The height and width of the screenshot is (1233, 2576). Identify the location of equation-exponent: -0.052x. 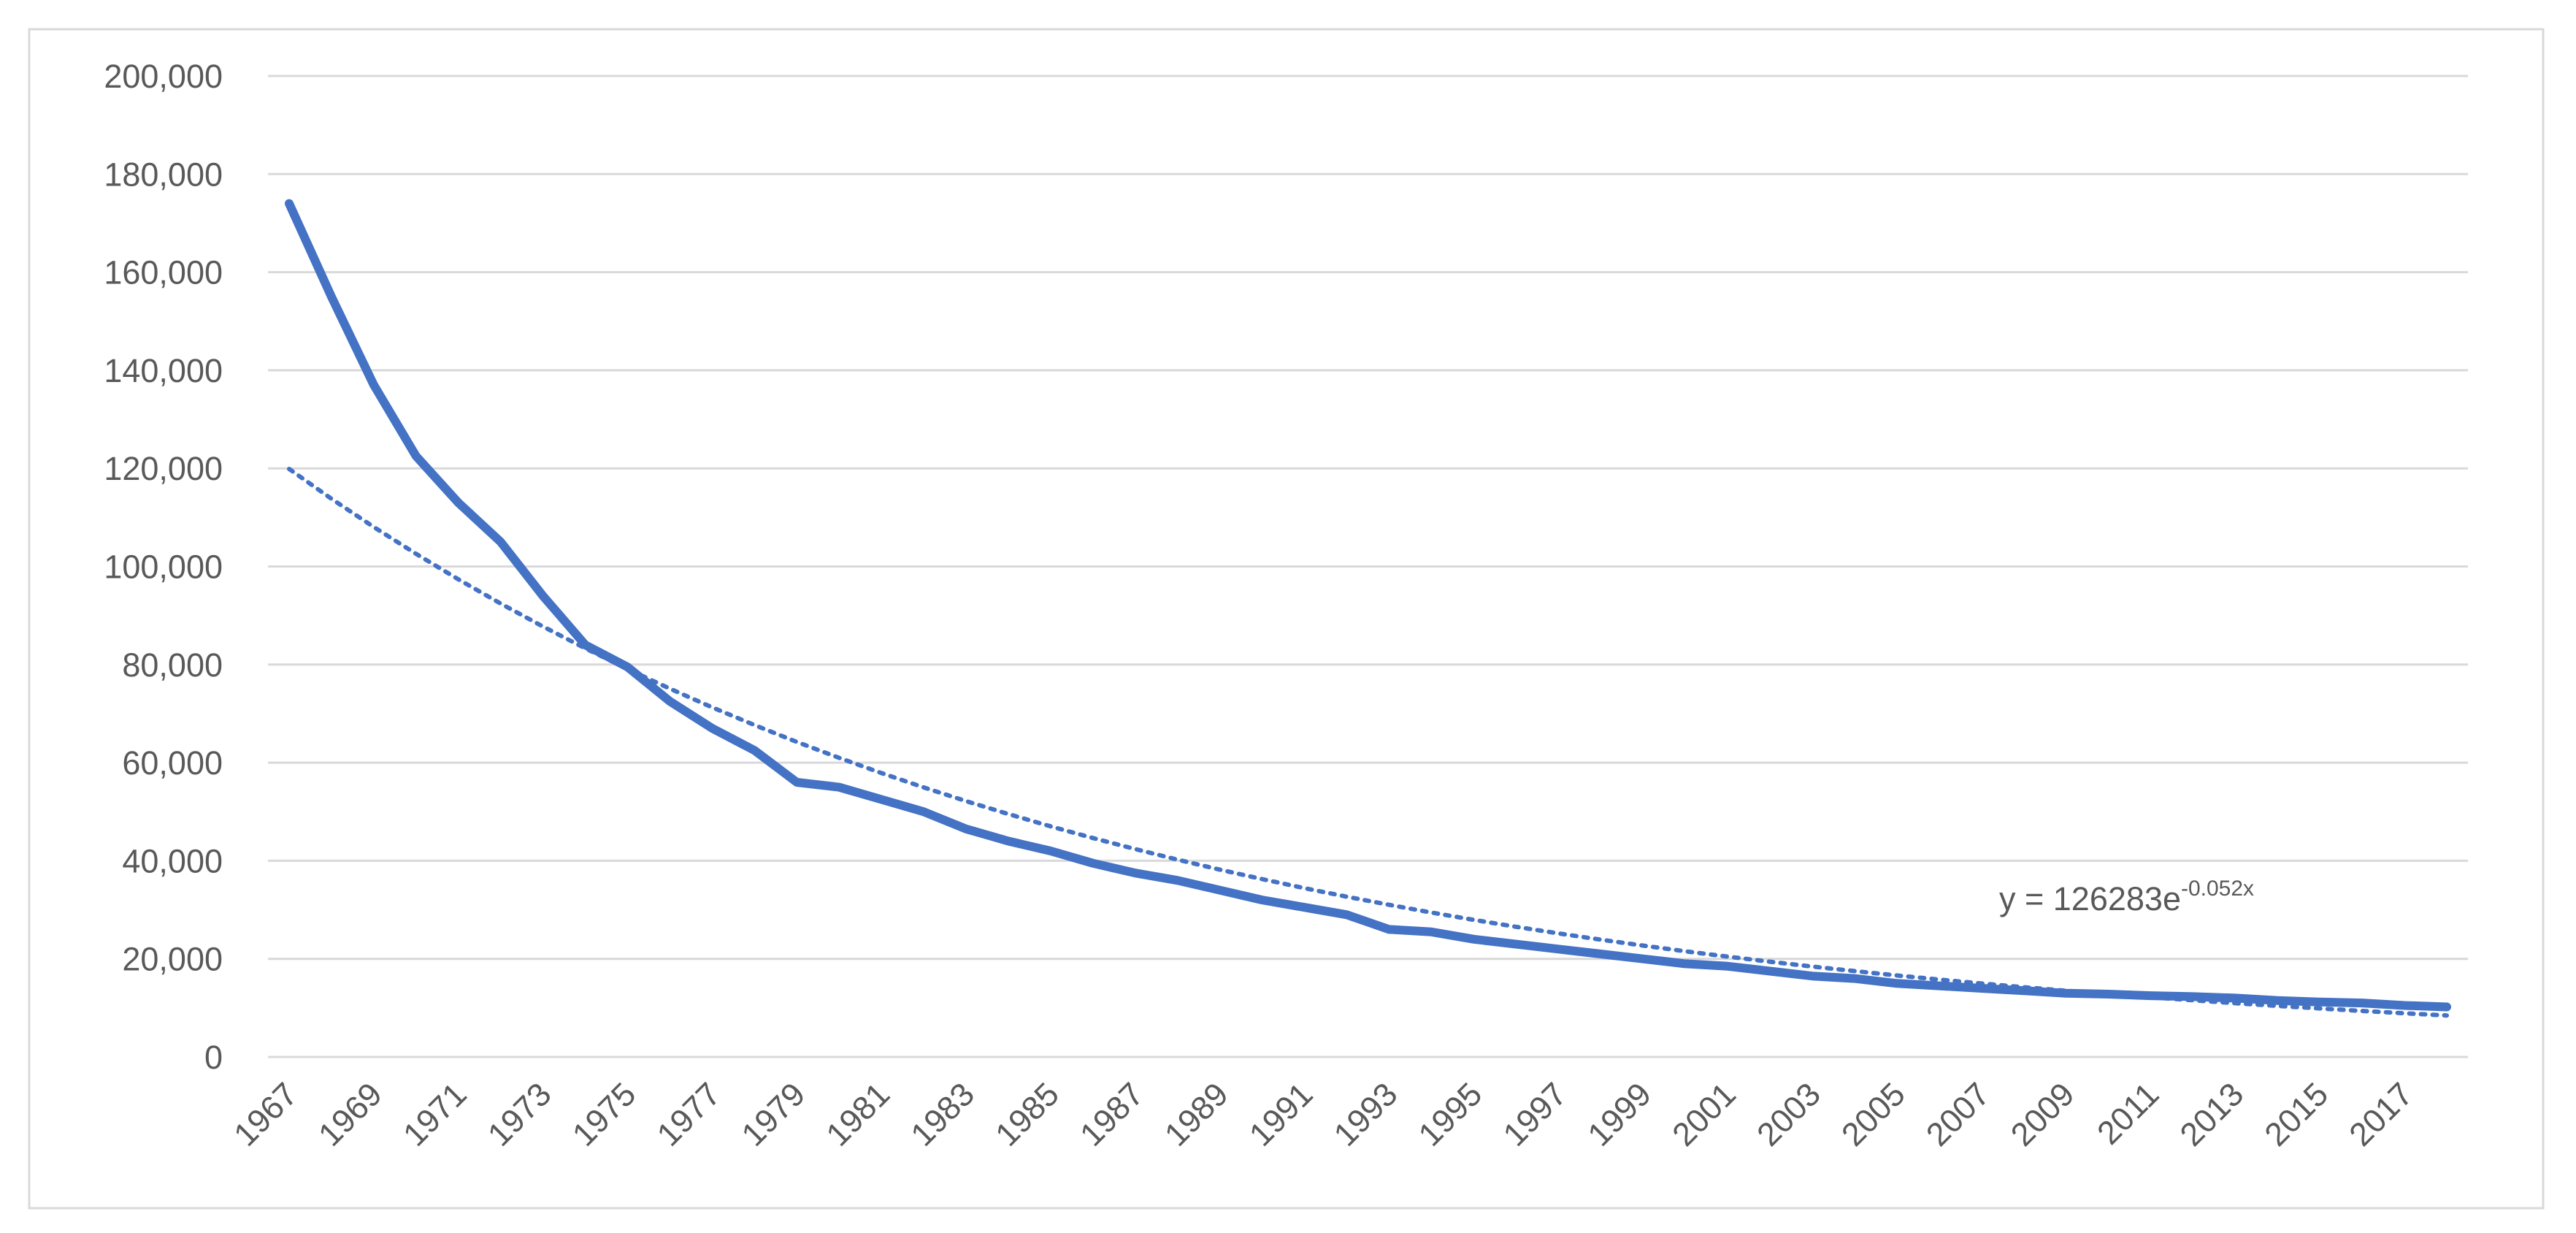
(2217, 889).